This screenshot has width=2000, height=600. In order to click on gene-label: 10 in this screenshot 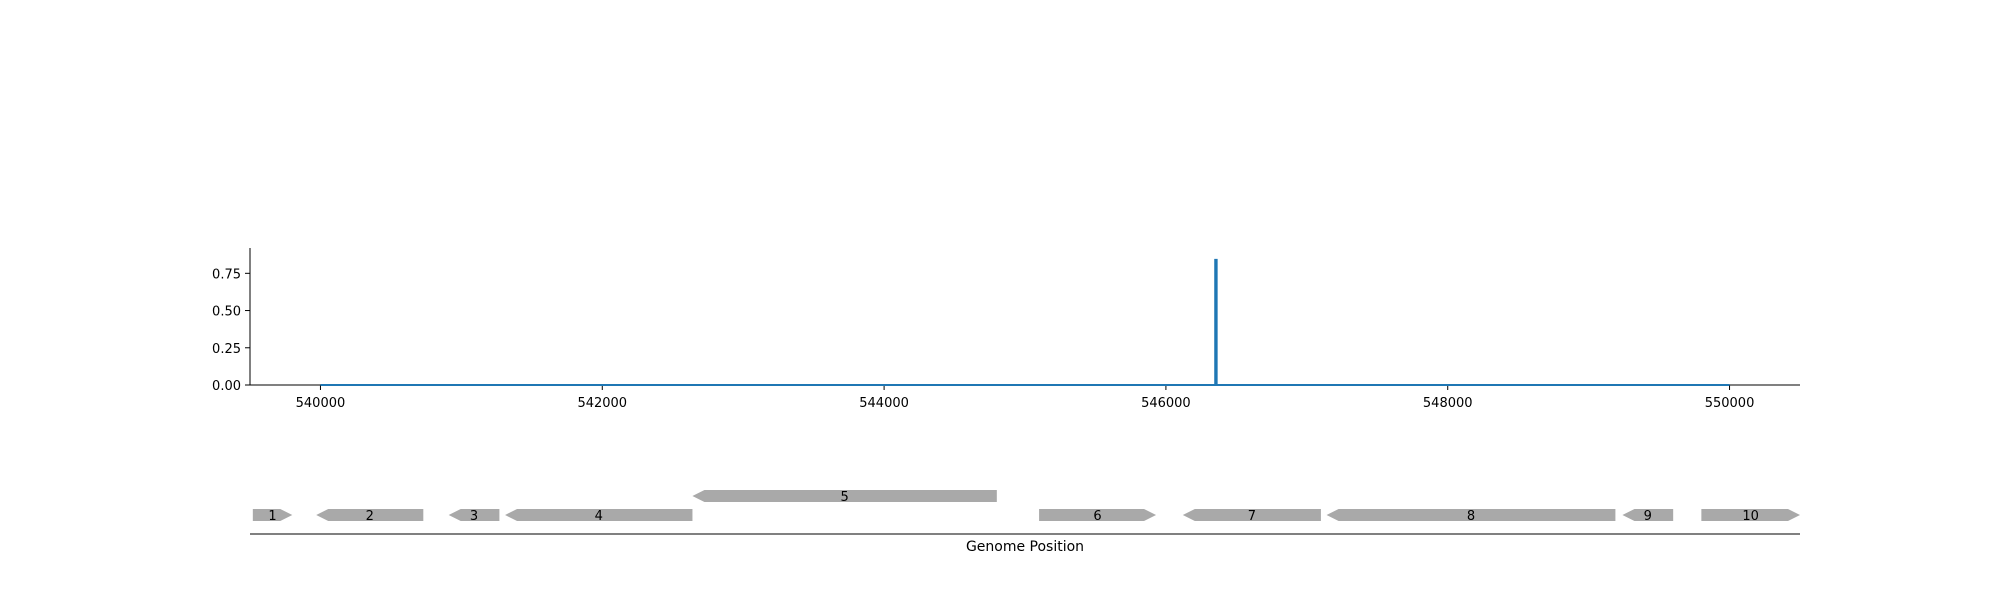, I will do `click(1750, 516)`.